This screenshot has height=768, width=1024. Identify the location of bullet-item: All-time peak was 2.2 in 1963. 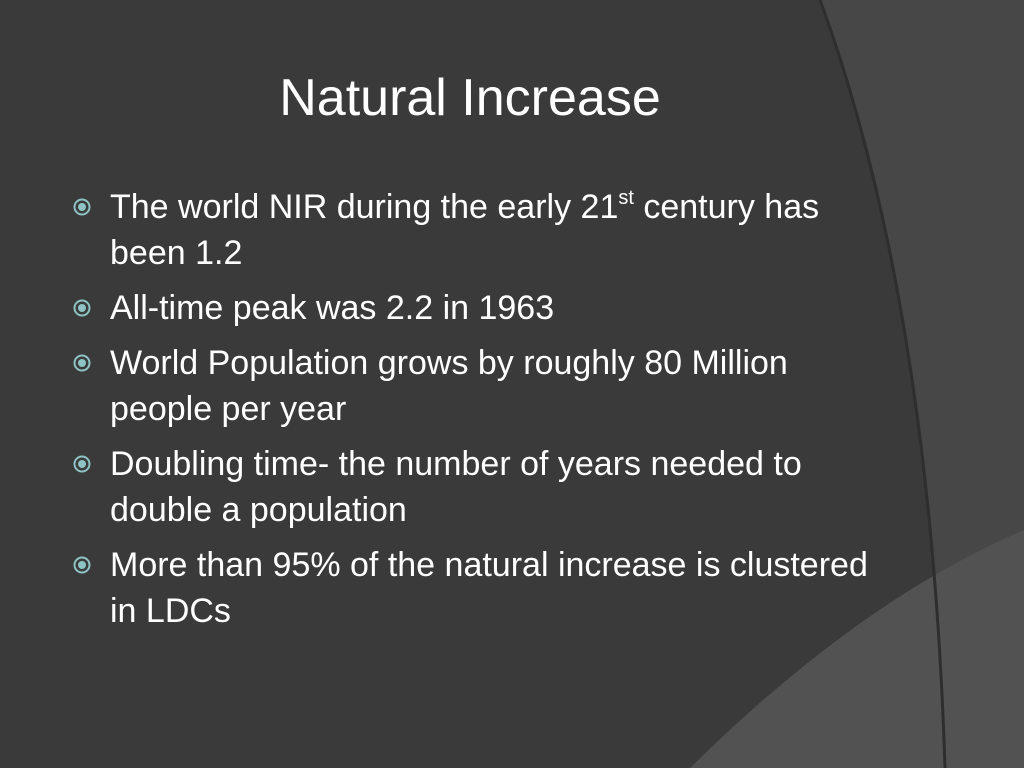
(479, 308).